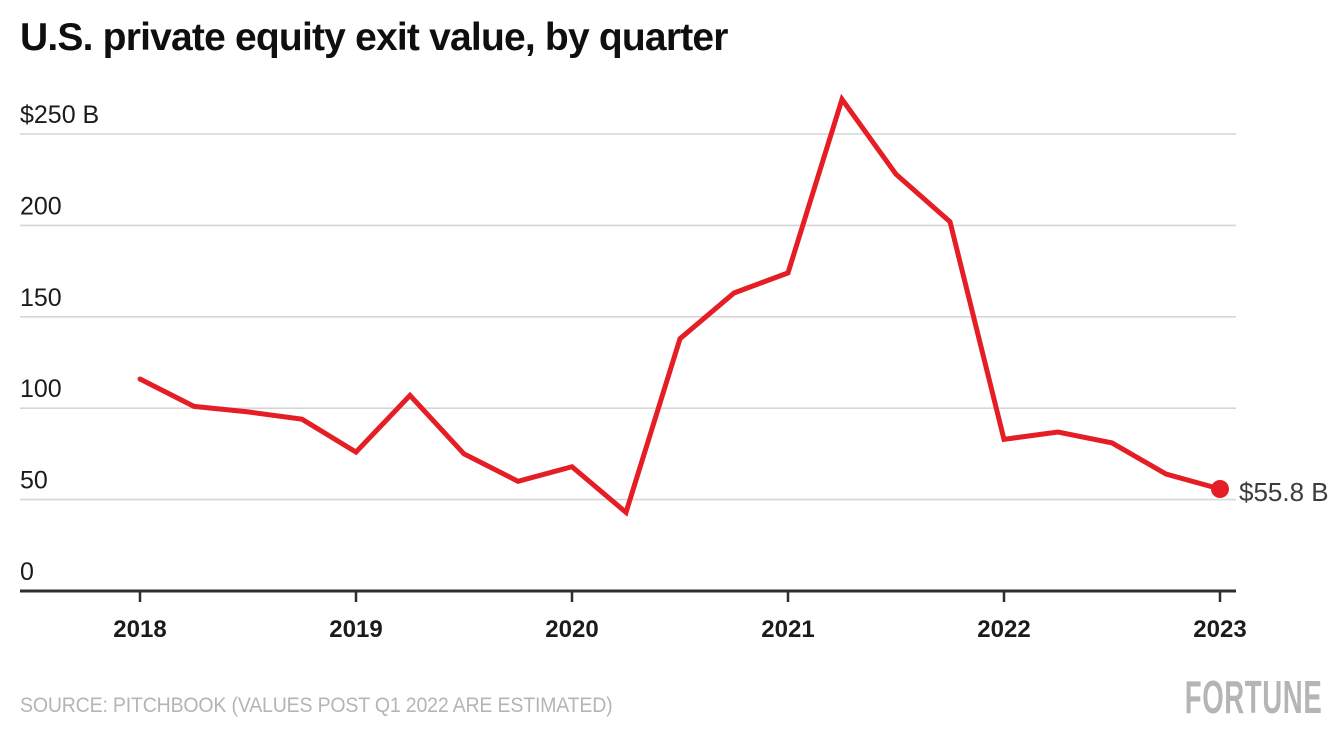 The image size is (1340, 740). What do you see at coordinates (1220, 488) in the screenshot?
I see `end-point-dot` at bounding box center [1220, 488].